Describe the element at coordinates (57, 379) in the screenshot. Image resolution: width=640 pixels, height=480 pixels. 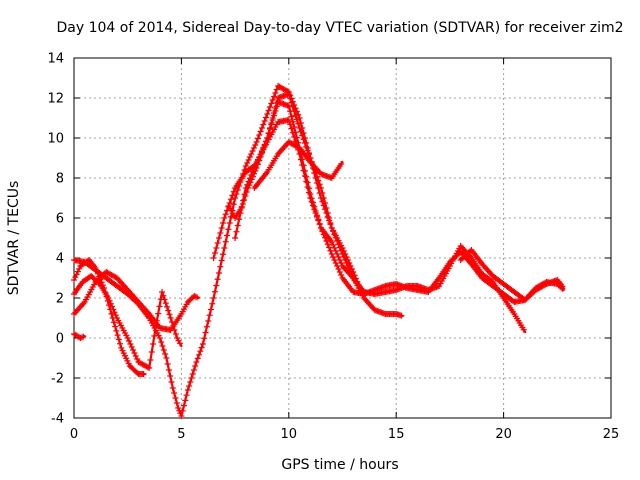
I see `y-tick-label: -2` at that location.